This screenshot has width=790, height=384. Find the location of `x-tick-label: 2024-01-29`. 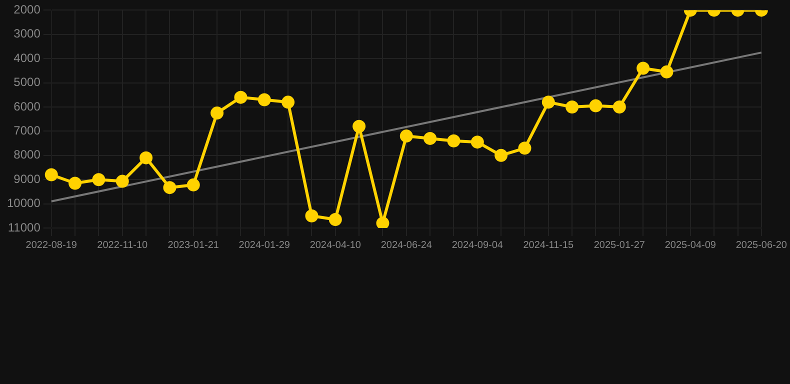

x-tick-label: 2024-01-29 is located at coordinates (264, 245).